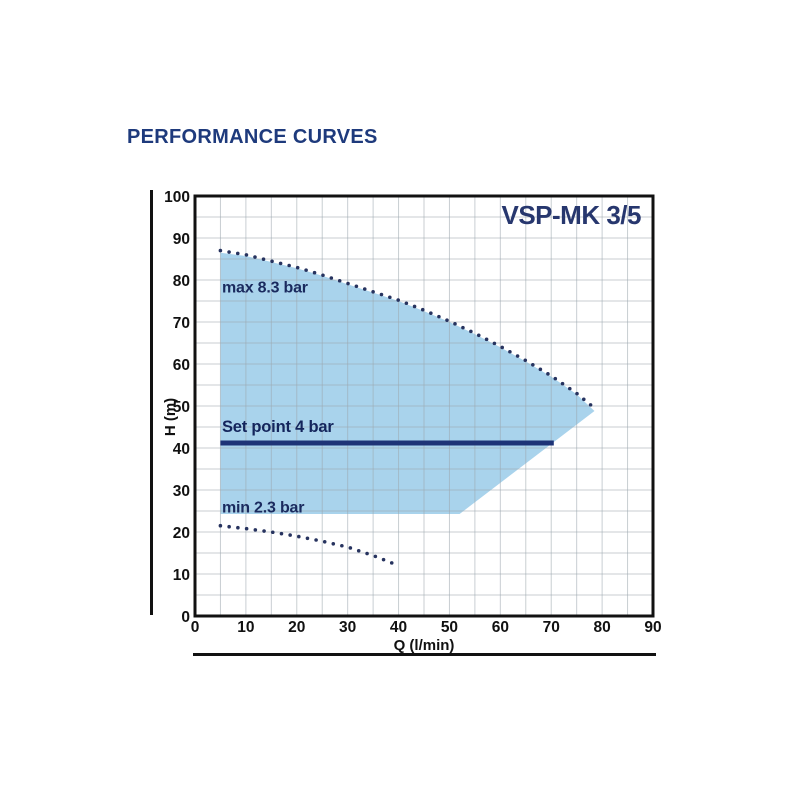 Image resolution: width=800 pixels, height=800 pixels. I want to click on y-tick-label: 40, so click(181, 449).